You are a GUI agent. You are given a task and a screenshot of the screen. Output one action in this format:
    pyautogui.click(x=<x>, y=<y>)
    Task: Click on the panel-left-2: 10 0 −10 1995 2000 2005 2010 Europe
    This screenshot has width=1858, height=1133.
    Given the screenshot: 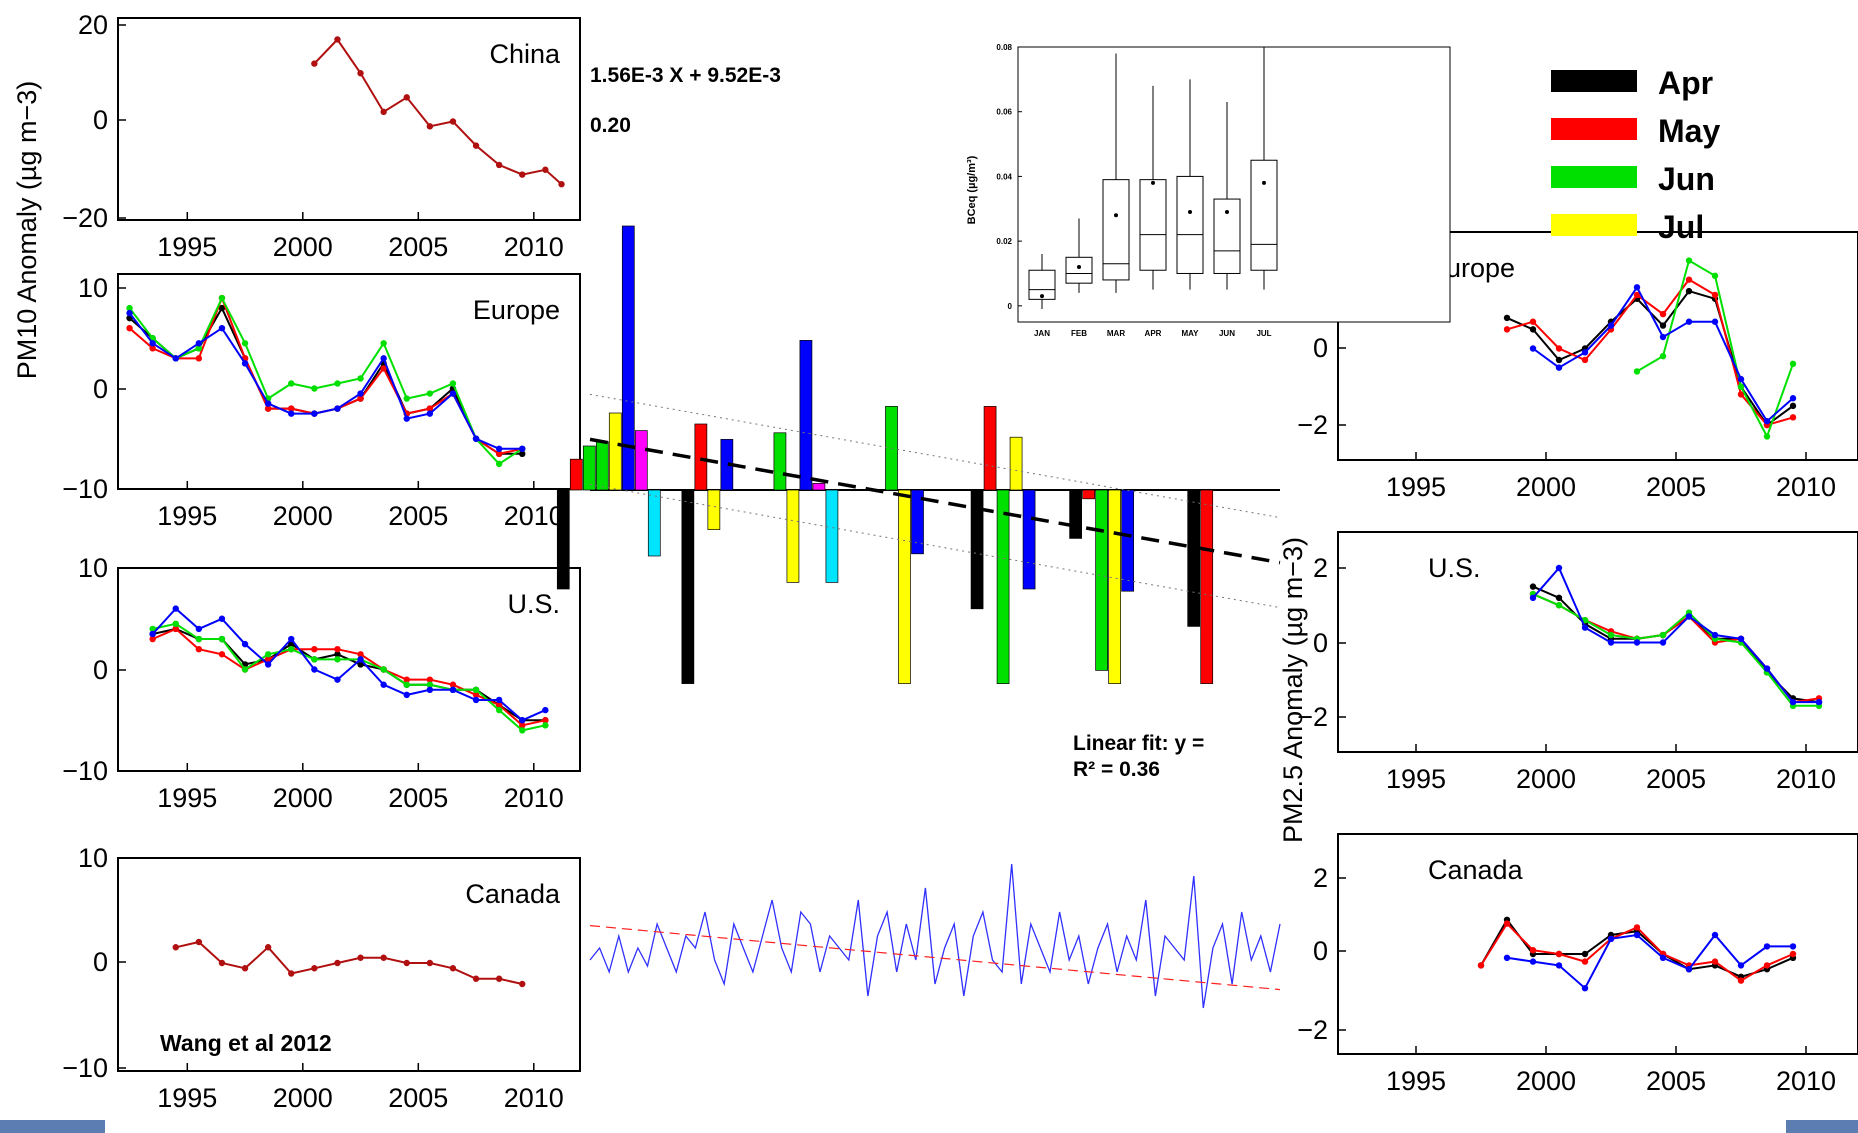 What is the action you would take?
    pyautogui.click(x=321, y=402)
    